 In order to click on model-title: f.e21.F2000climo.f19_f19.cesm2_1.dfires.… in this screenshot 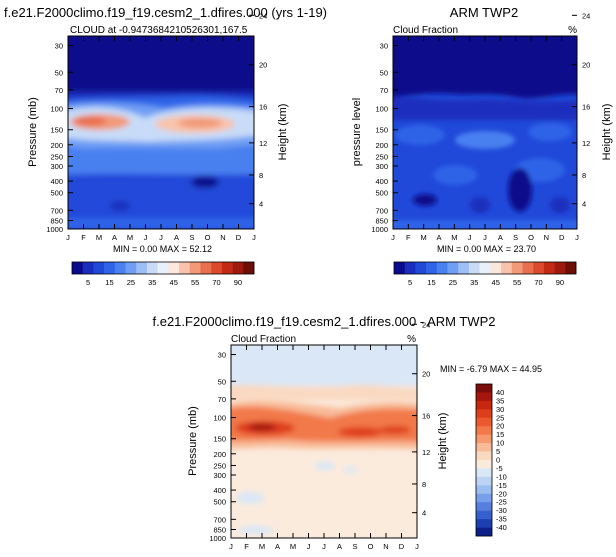, I will do `click(165, 12)`.